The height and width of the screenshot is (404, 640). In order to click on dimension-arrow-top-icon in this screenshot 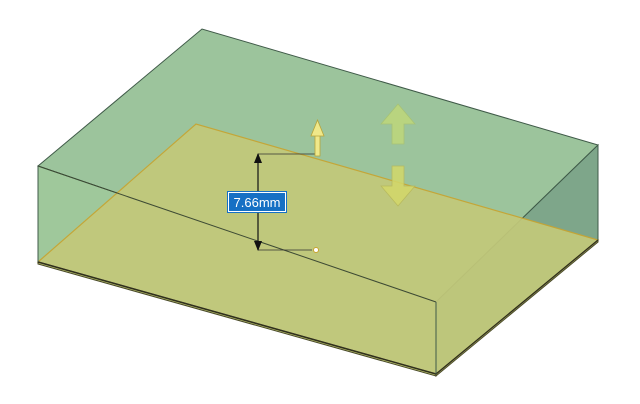, I will do `click(258, 158)`.